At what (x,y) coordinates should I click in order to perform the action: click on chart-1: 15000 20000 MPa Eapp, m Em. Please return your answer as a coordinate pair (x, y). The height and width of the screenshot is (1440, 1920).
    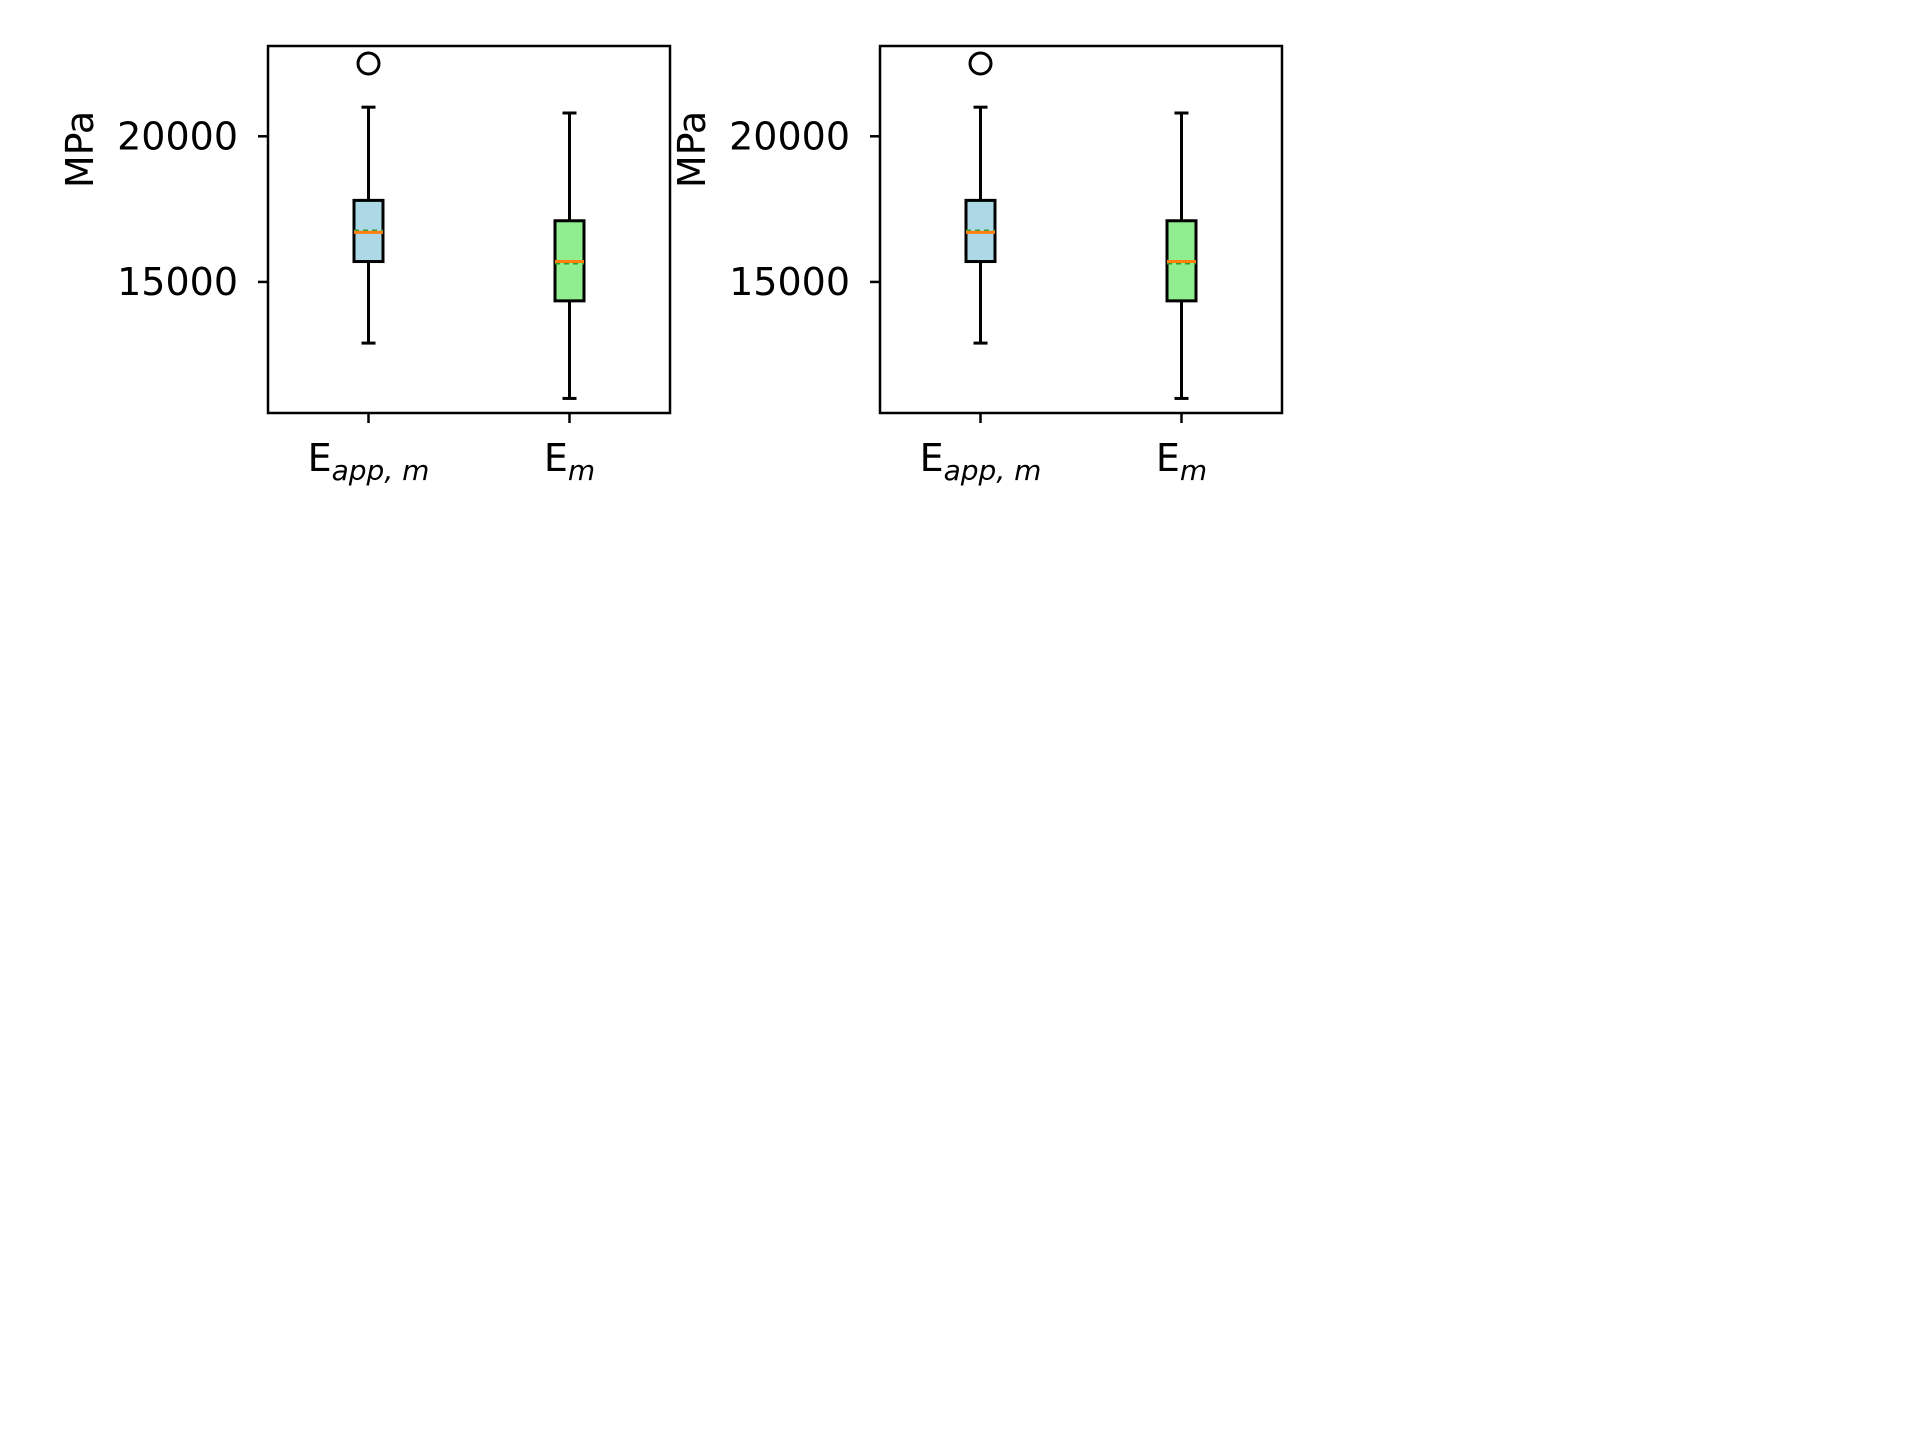
    Looking at the image, I should click on (365, 265).